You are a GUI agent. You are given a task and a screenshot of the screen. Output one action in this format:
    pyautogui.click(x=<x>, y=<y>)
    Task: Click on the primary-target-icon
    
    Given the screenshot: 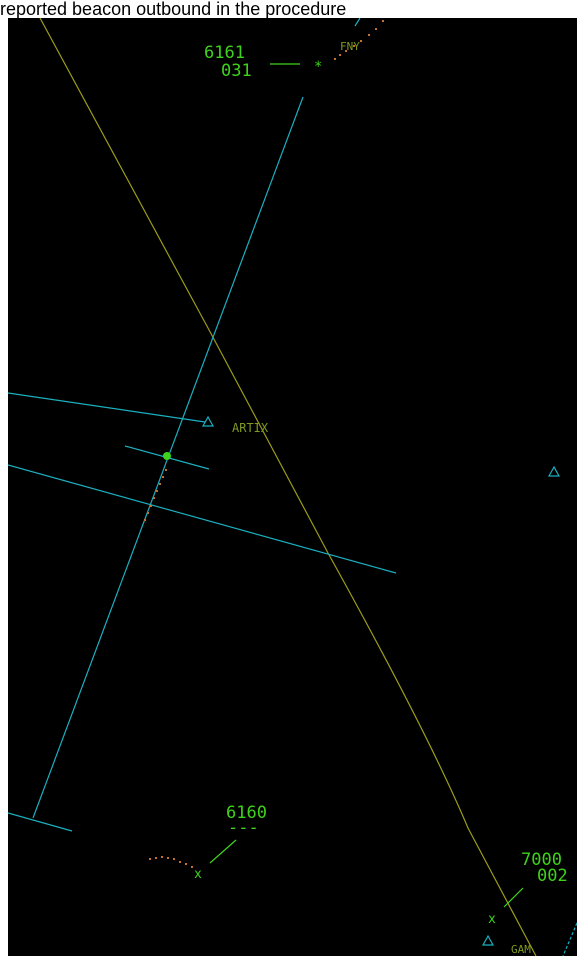 What is the action you would take?
    pyautogui.click(x=167, y=456)
    